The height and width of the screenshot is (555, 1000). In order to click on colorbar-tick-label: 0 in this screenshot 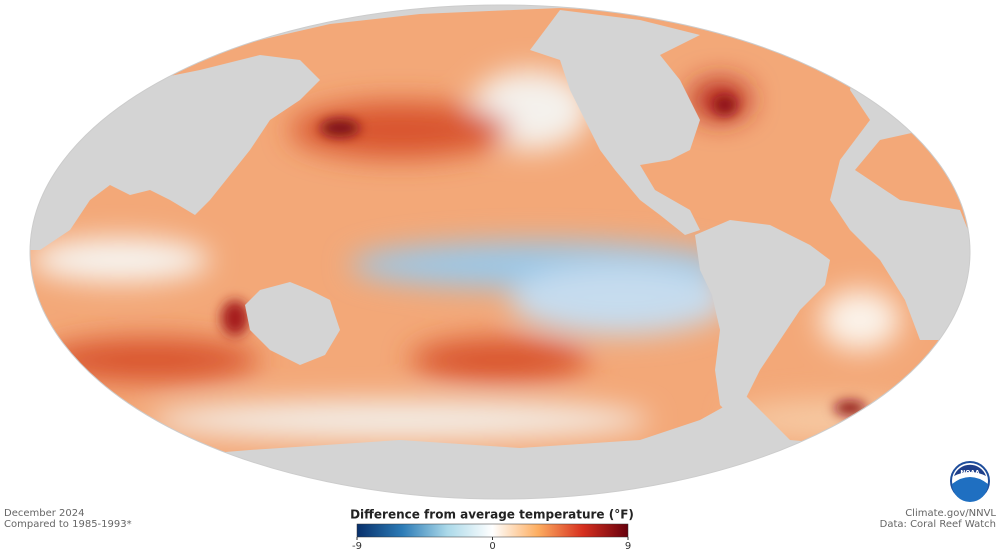, I will do `click(492, 546)`.